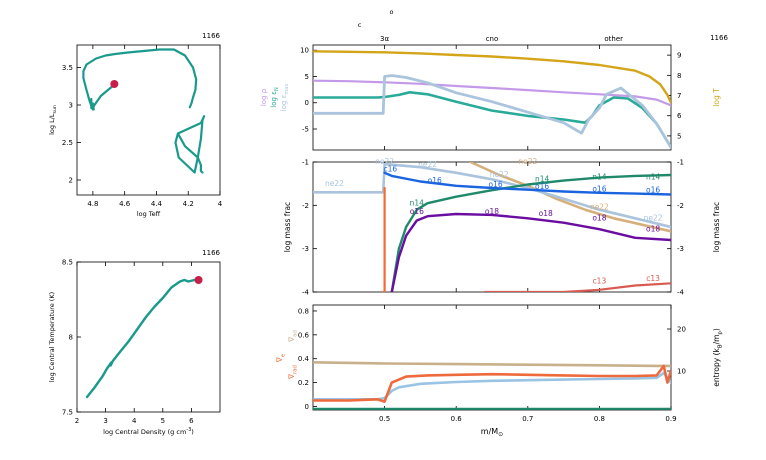  Describe the element at coordinates (285, 98) in the screenshot. I see `profile-top-ylabel-2: log εmax` at that location.